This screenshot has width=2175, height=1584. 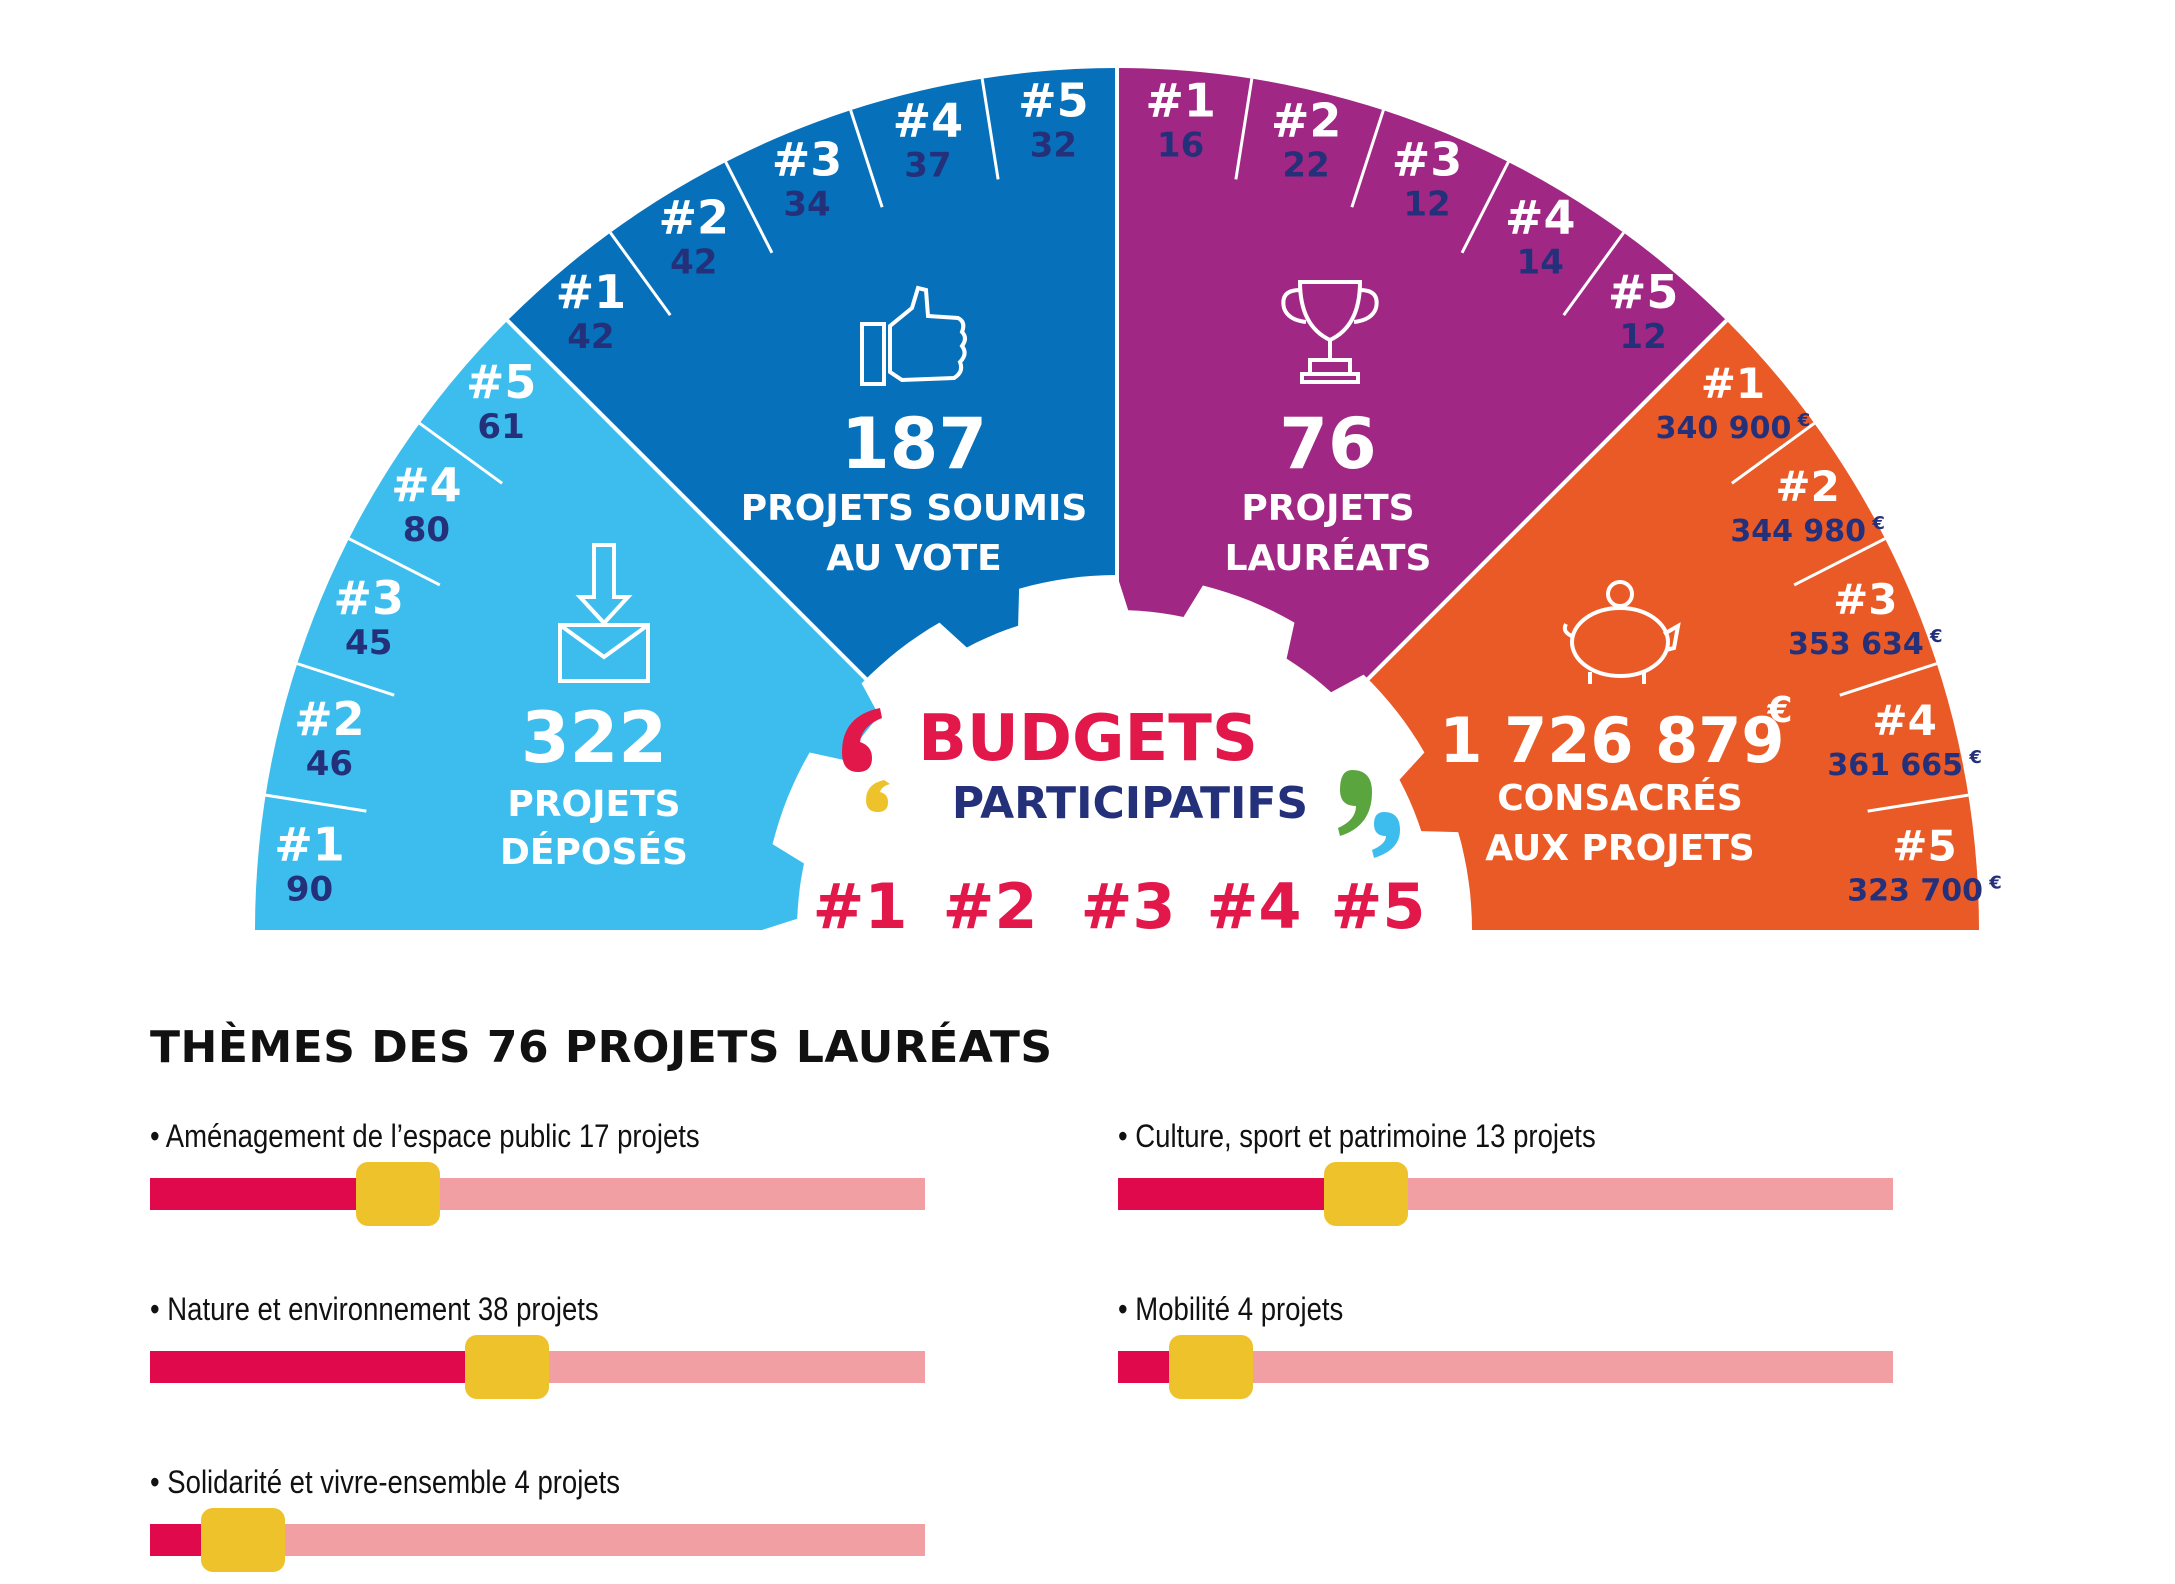 What do you see at coordinates (694, 217) in the screenshot?
I see `edition-label-vote: #2` at bounding box center [694, 217].